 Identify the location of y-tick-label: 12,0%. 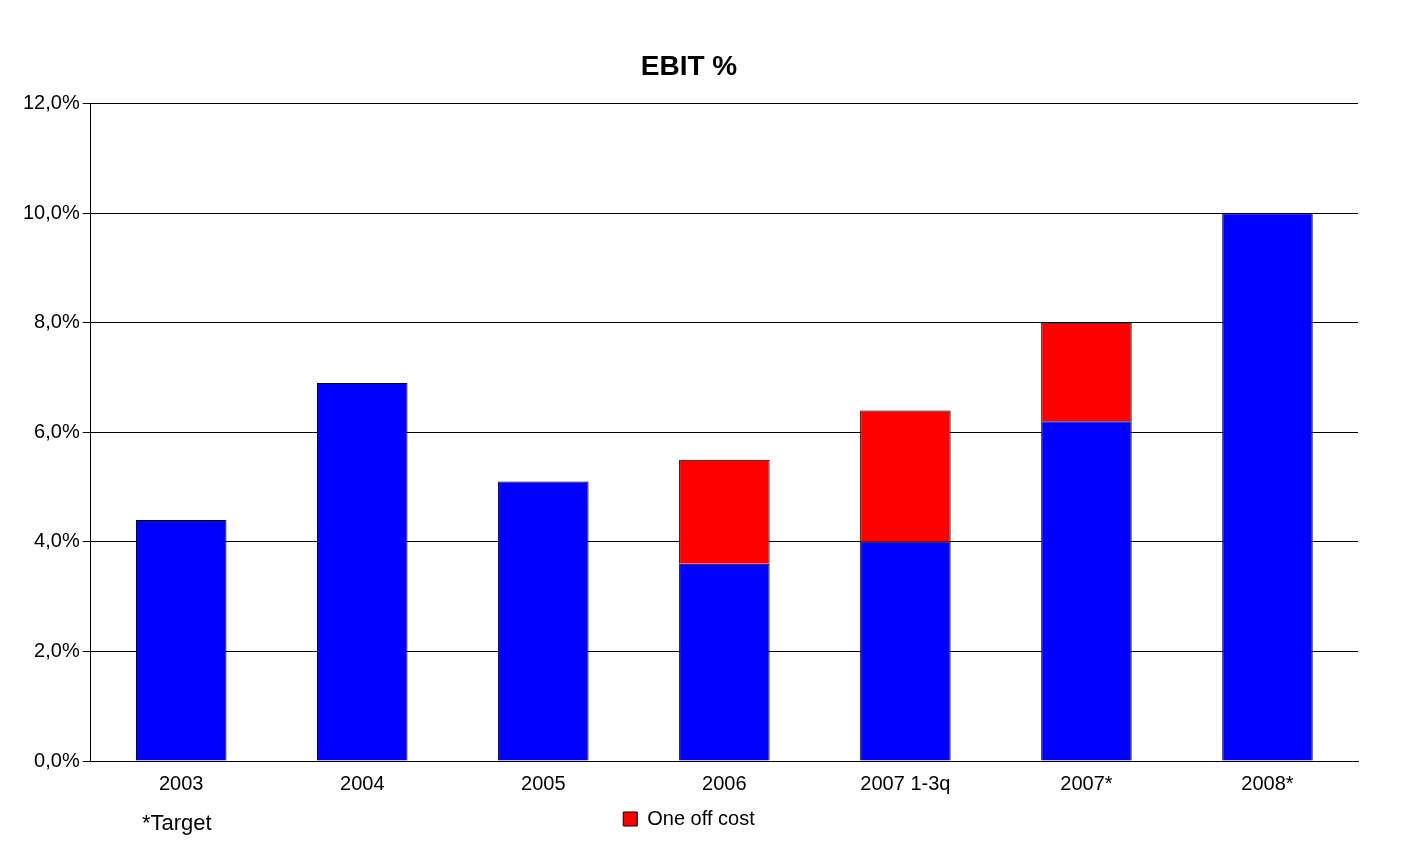
(51, 102).